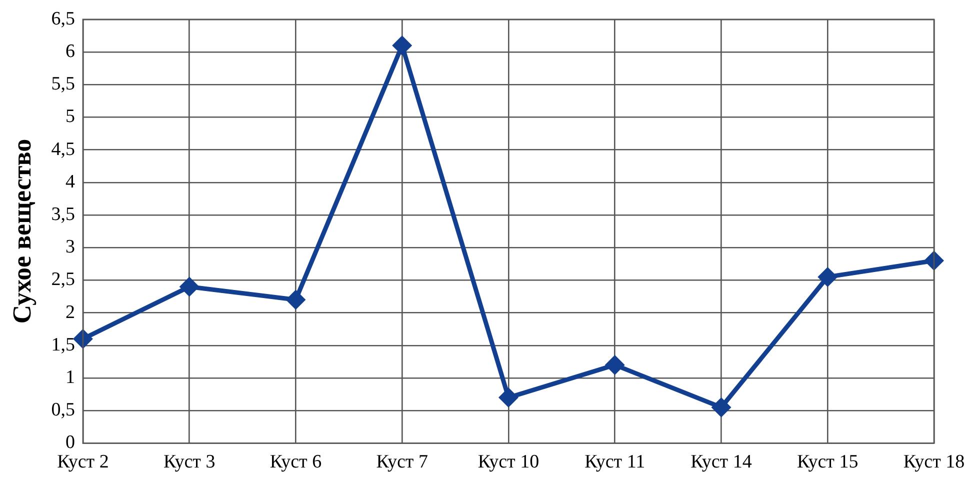  Describe the element at coordinates (70, 377) in the screenshot. I see `y-tick-label: 1` at that location.